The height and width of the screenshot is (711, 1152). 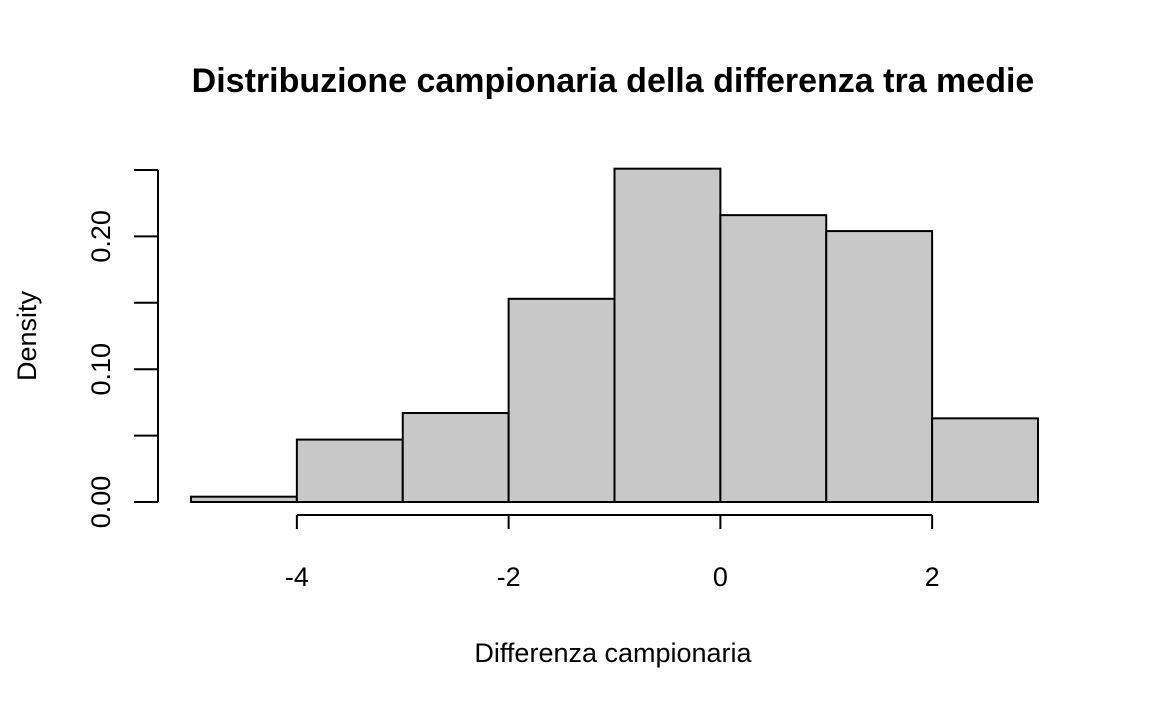 What do you see at coordinates (932, 577) in the screenshot?
I see `x-tick-label: 2` at bounding box center [932, 577].